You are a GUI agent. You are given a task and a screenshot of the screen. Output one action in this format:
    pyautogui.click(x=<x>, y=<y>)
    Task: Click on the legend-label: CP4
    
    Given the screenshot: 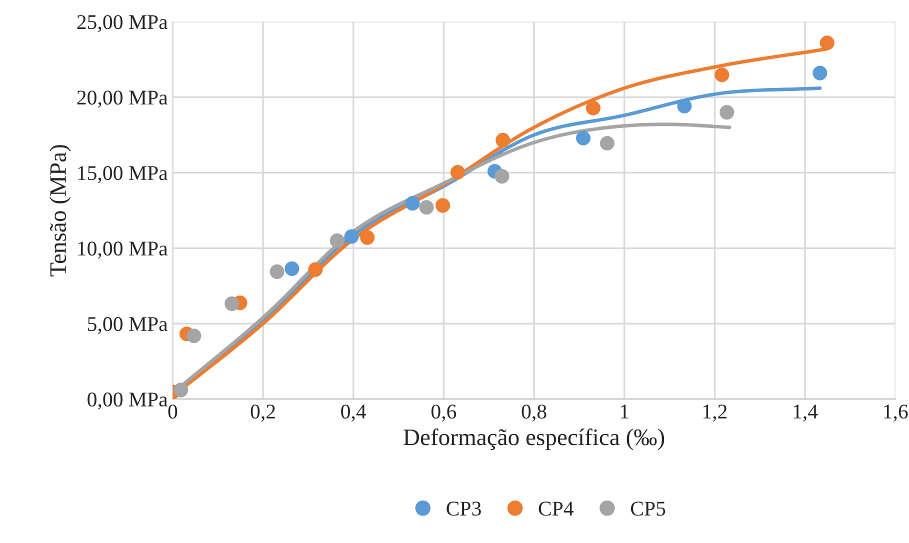 What is the action you would take?
    pyautogui.click(x=556, y=509)
    